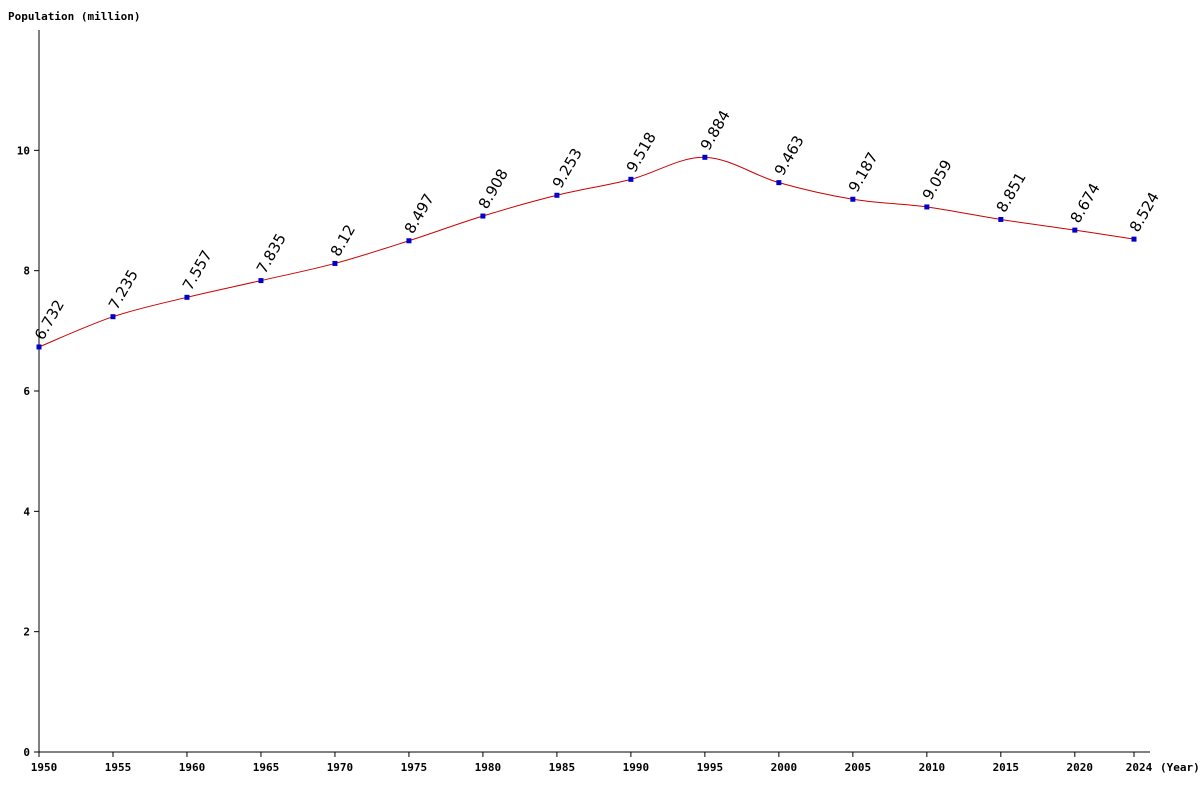 This screenshot has width=1200, height=800. Describe the element at coordinates (493, 189) in the screenshot. I see `data-label: 8.908` at that location.